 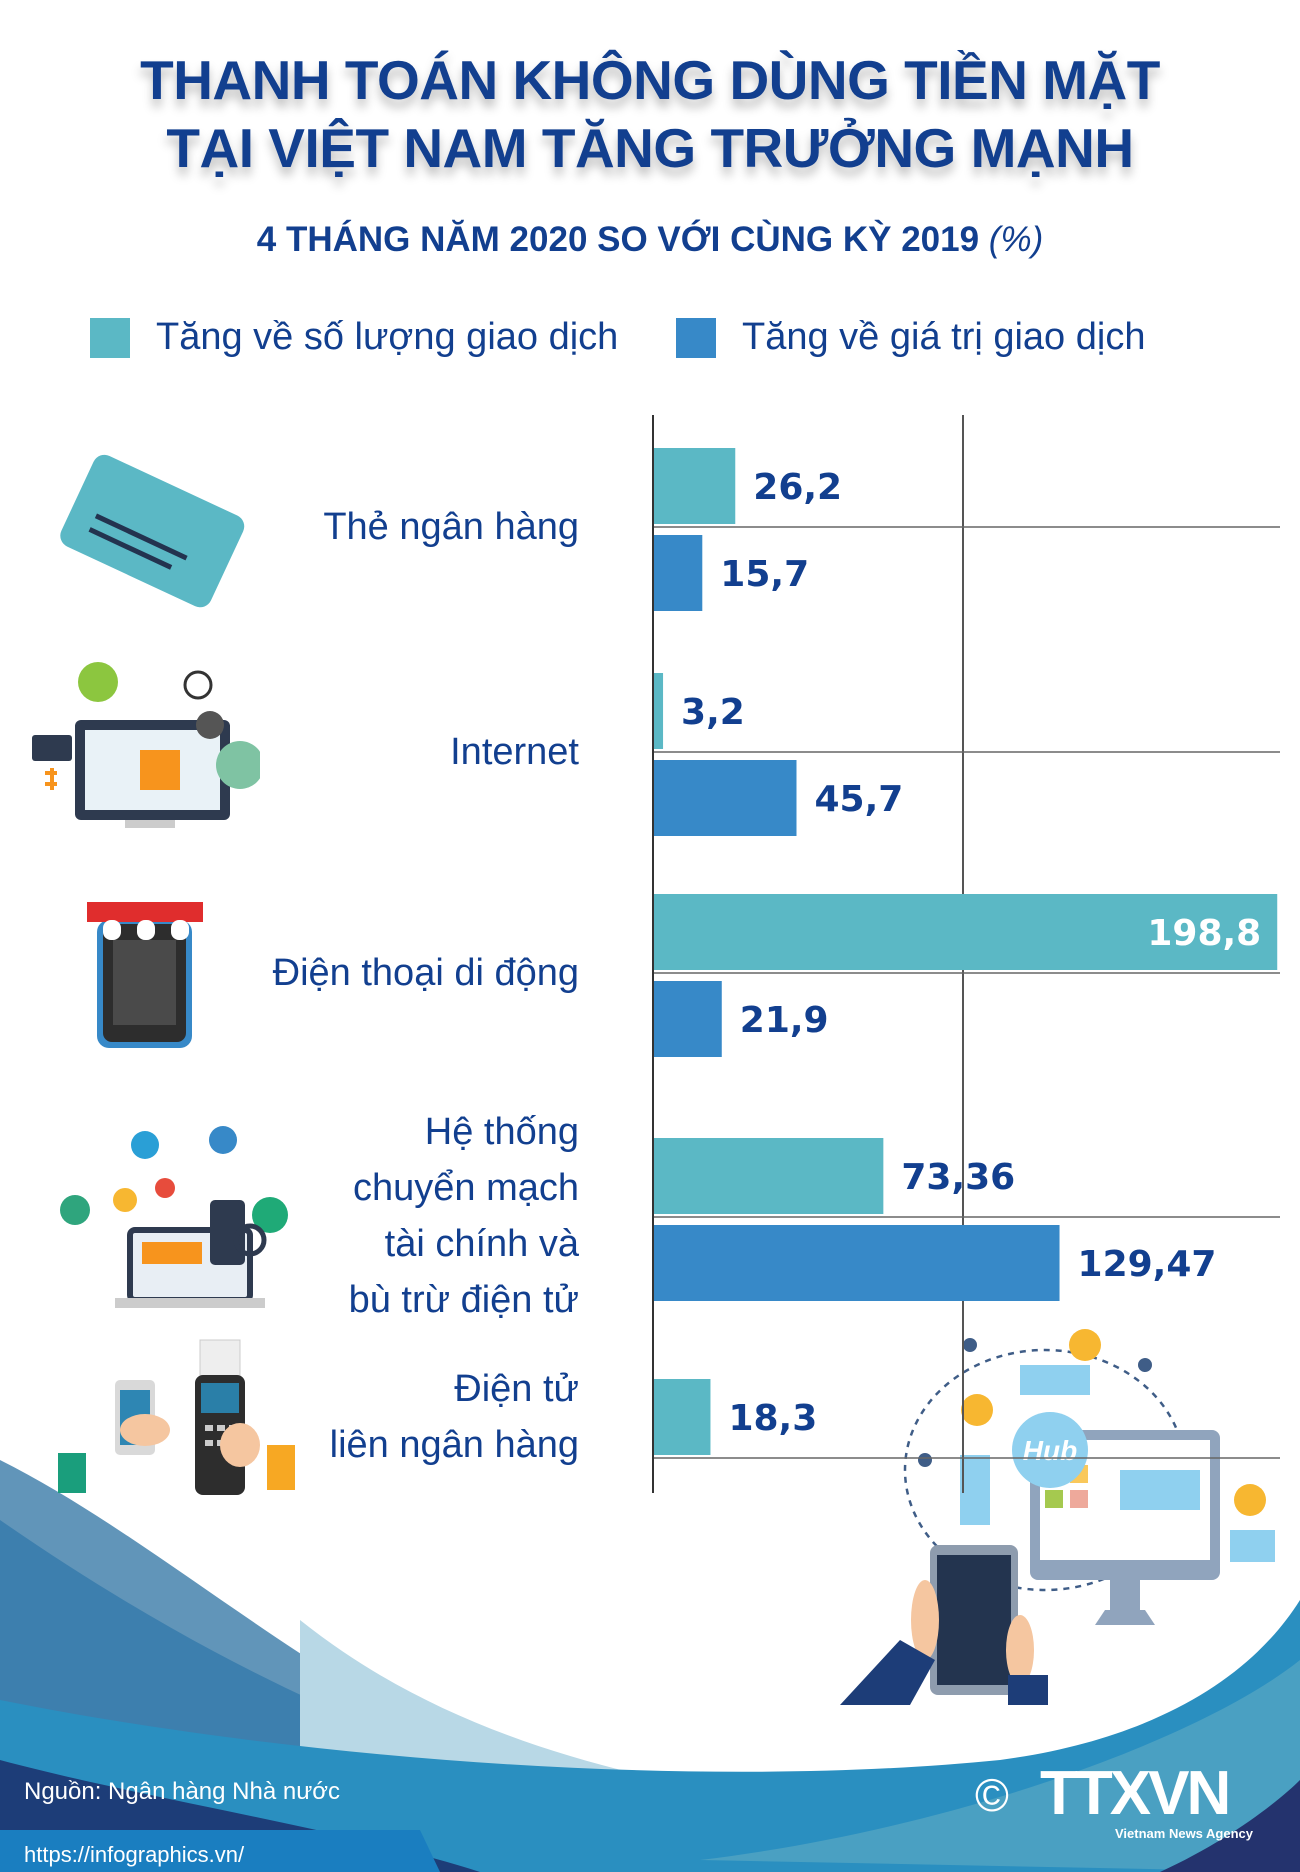 I want to click on subtitle: 4 THÁNG NĂM 2020 SO VỚI CÙNG KỲ 2019 (%), so click(x=650, y=240).